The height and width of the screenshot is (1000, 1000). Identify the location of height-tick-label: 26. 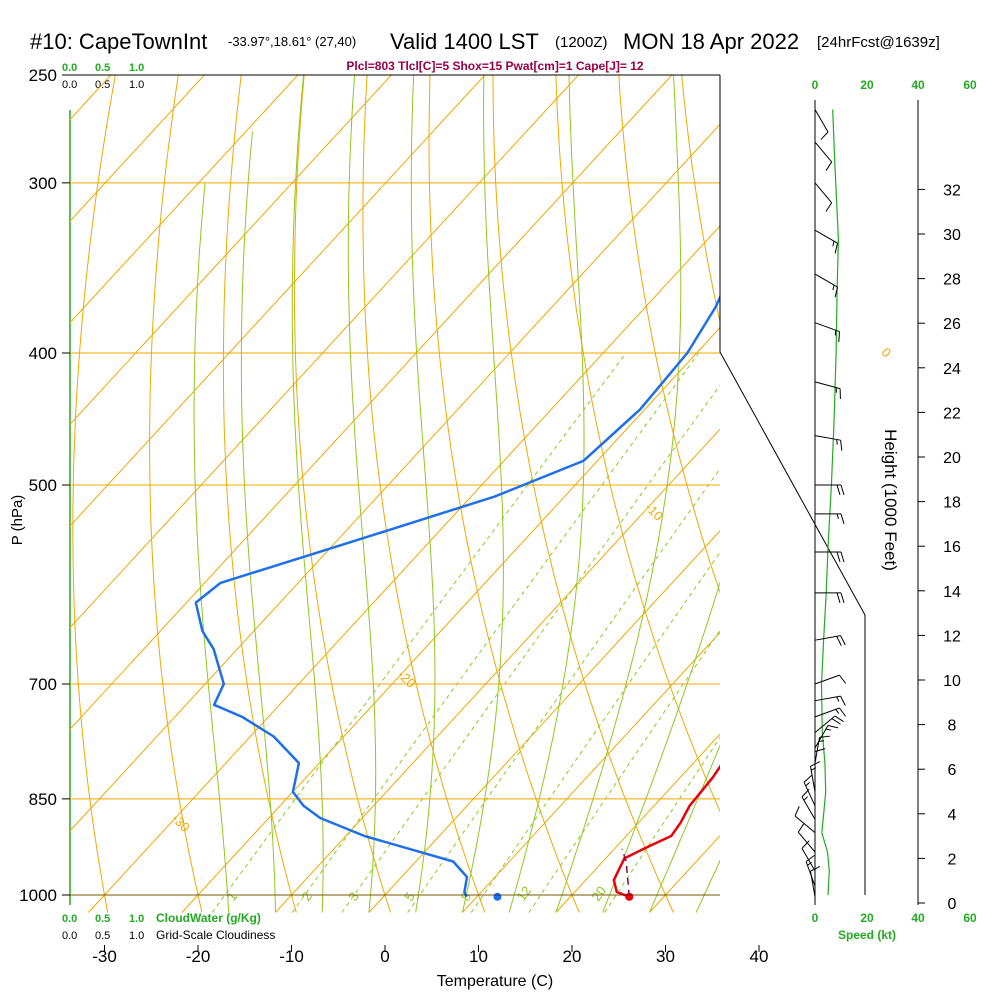
(952, 324).